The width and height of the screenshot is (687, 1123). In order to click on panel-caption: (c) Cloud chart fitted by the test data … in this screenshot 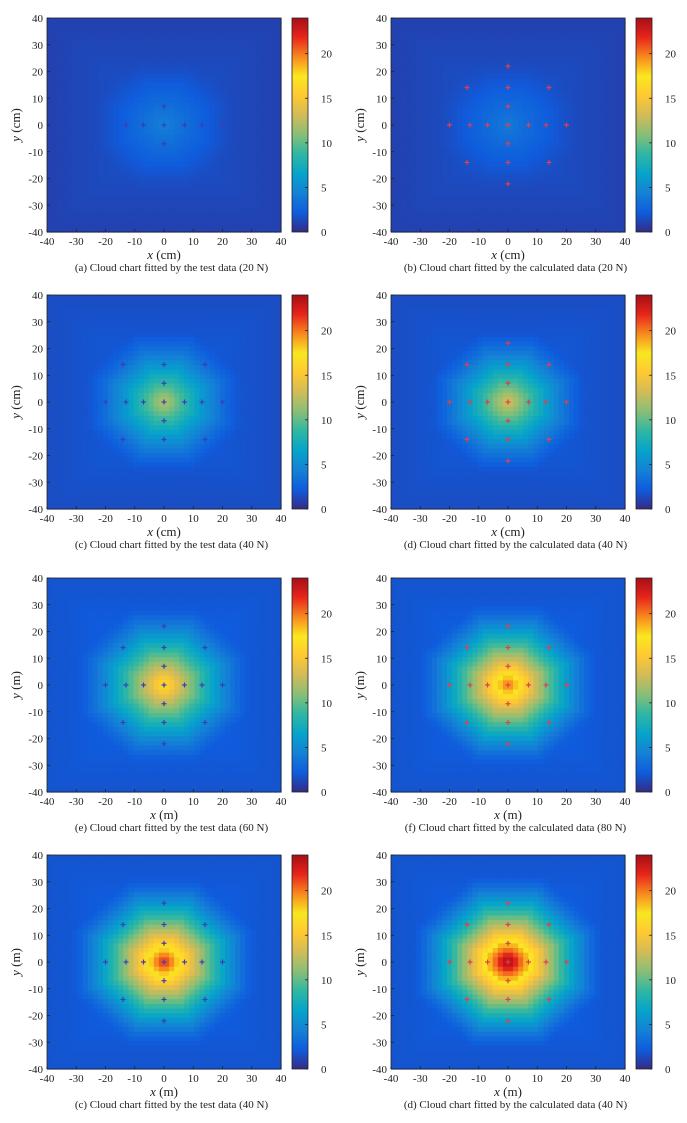, I will do `click(171, 545)`.